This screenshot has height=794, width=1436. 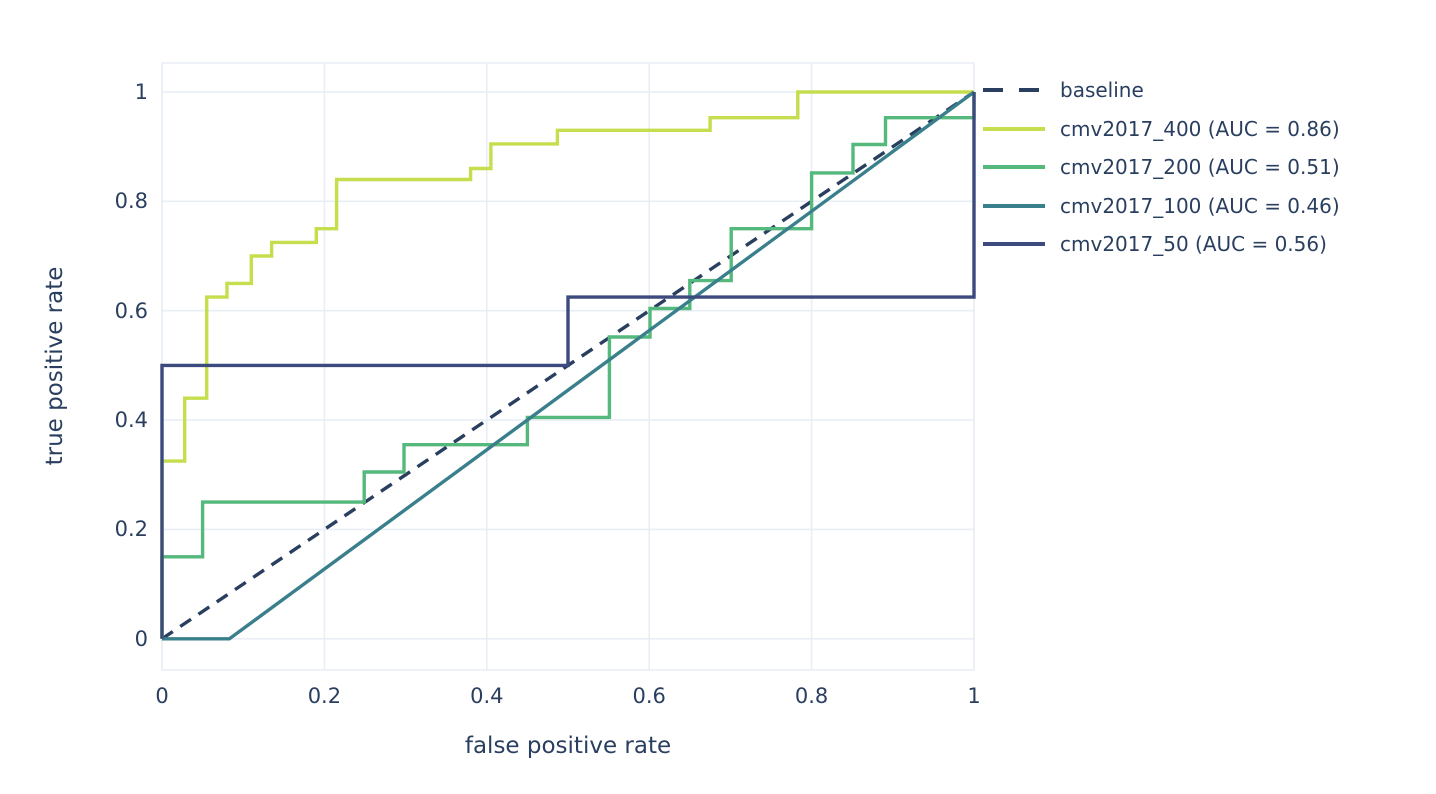 What do you see at coordinates (1200, 128) in the screenshot?
I see `legend-label: cmv2017_400 (AUC = 0.86)` at bounding box center [1200, 128].